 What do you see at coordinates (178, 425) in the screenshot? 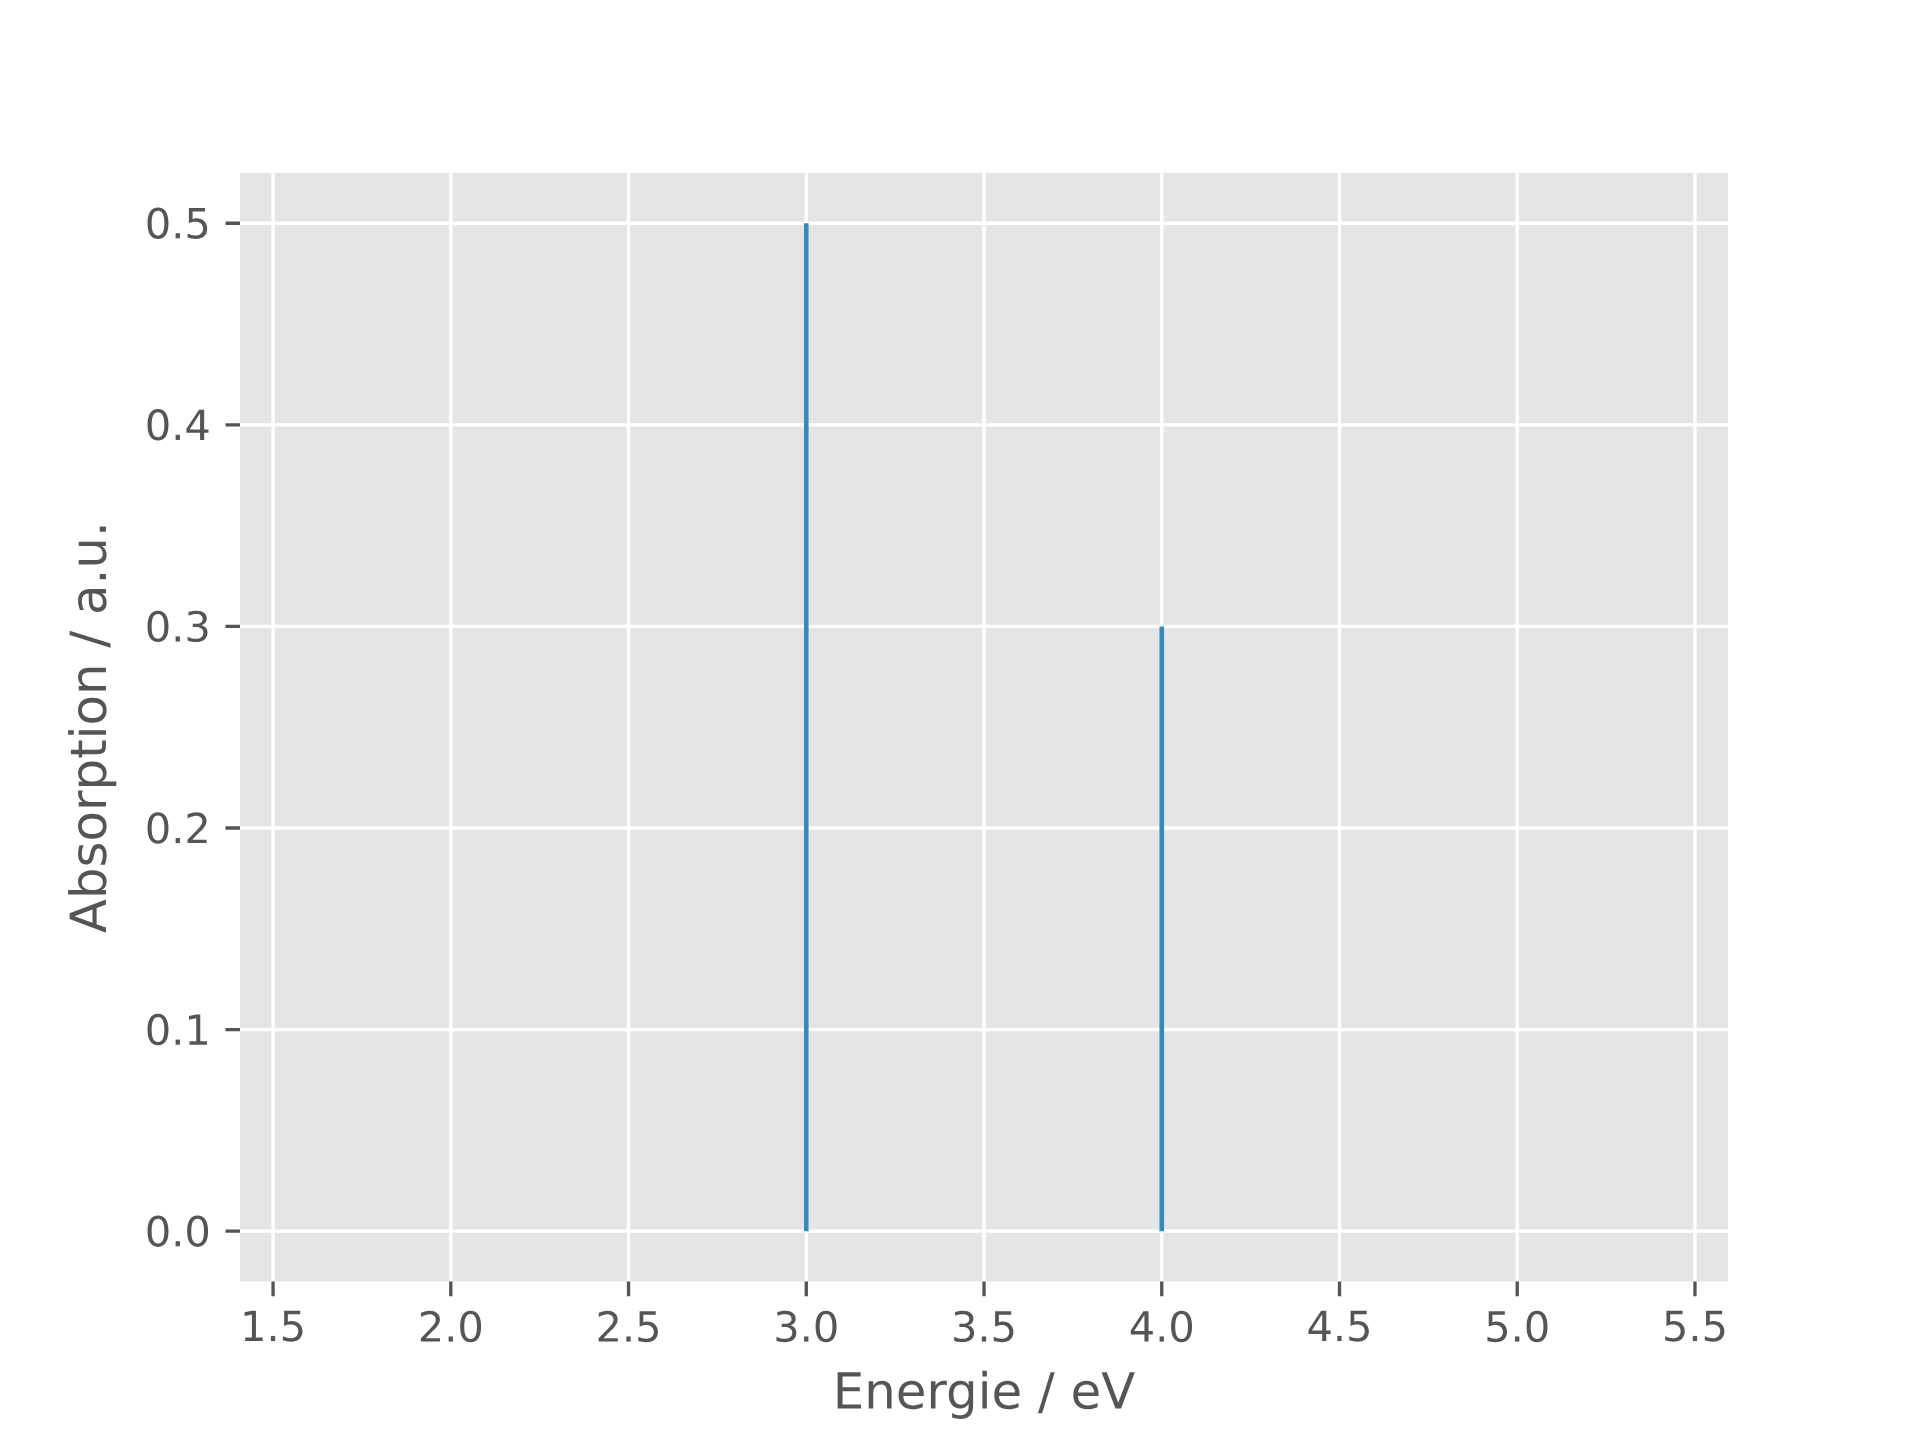
I see `y-tick-label: 0.4` at bounding box center [178, 425].